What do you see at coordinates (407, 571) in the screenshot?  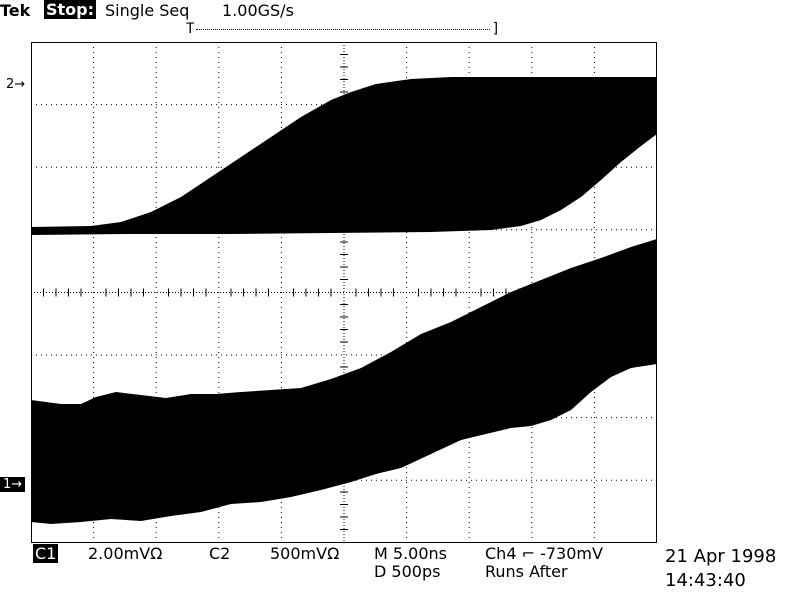 I see `delay-readout: D 500ps` at bounding box center [407, 571].